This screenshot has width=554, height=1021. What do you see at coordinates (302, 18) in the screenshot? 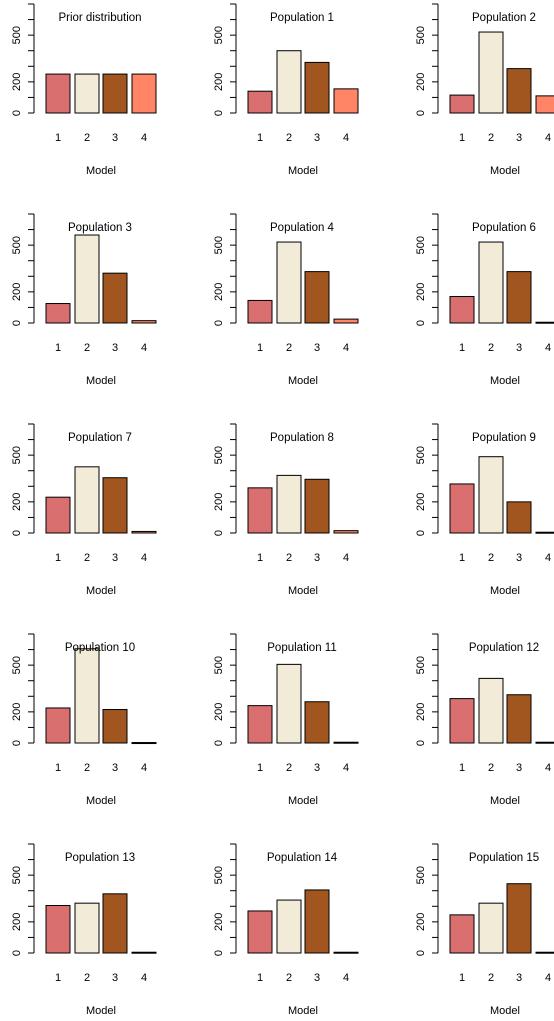
I see `chart-title: Population 1` at bounding box center [302, 18].